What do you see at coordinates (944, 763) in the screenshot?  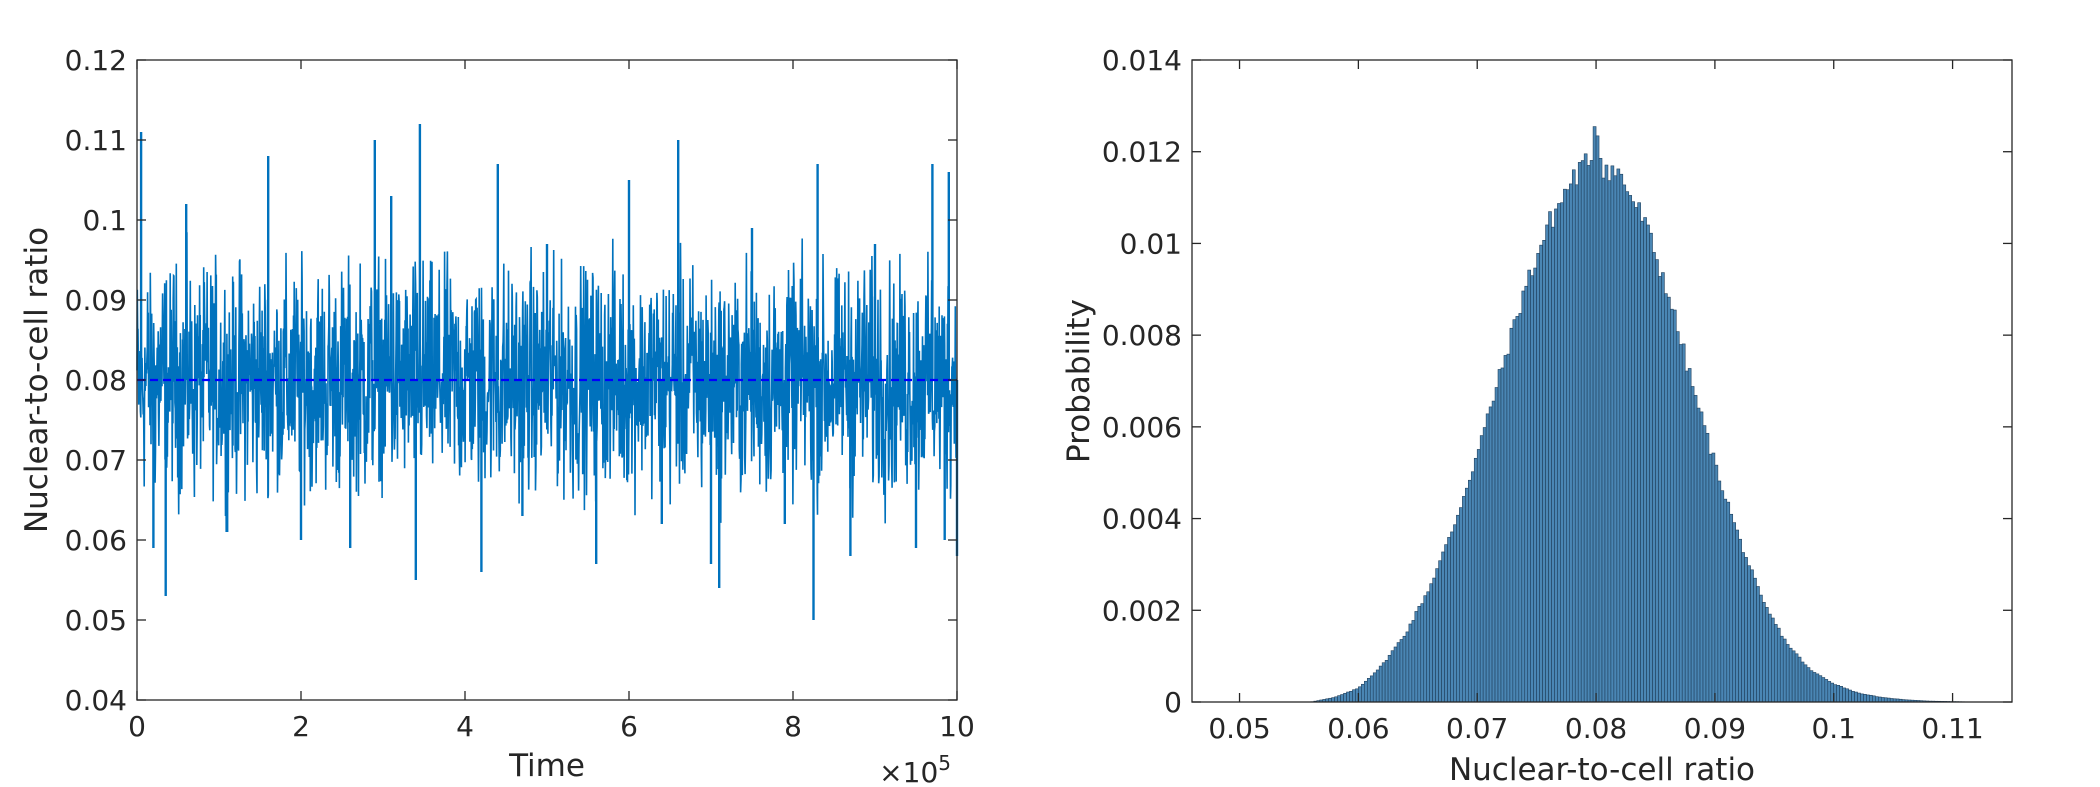 I see `x-axis-exponent-power: 5` at bounding box center [944, 763].